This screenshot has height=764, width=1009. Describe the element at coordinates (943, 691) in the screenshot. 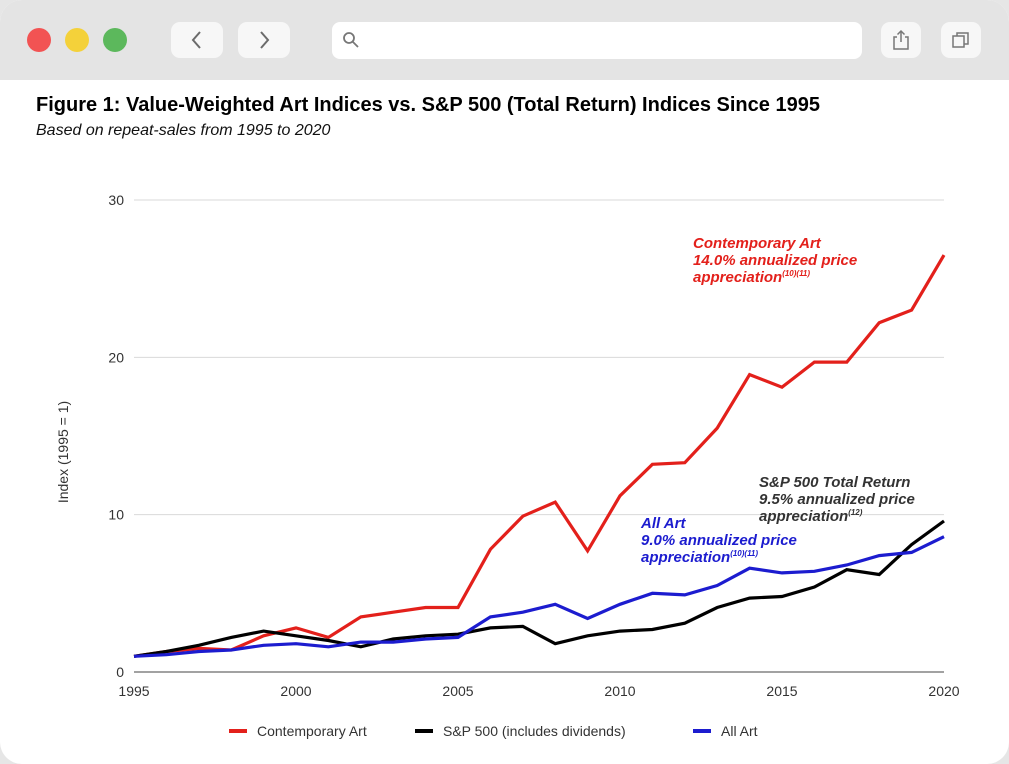

I see `x-tick-label: 2020` at that location.